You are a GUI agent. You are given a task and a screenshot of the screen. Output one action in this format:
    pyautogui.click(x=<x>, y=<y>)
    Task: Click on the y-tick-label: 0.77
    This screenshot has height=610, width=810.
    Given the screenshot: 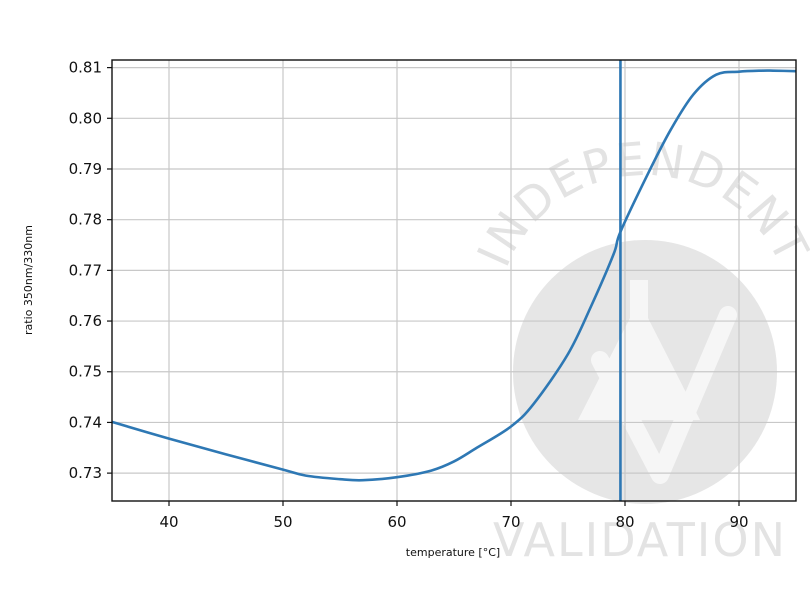 What is the action you would take?
    pyautogui.click(x=85, y=270)
    